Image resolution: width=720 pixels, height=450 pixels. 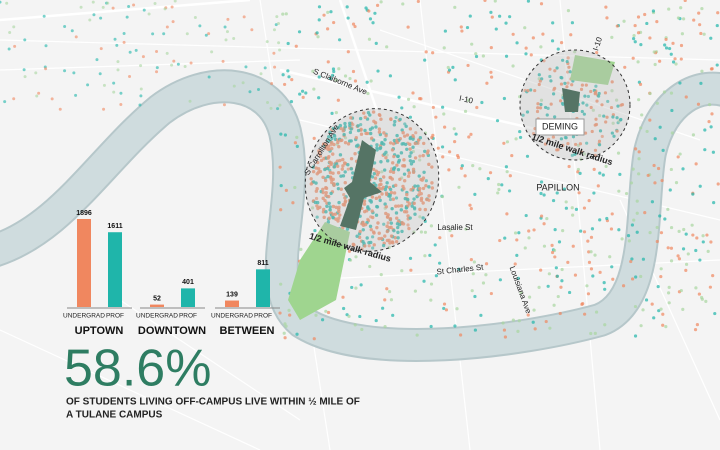 I want to click on street-label: DEMING, so click(x=560, y=126).